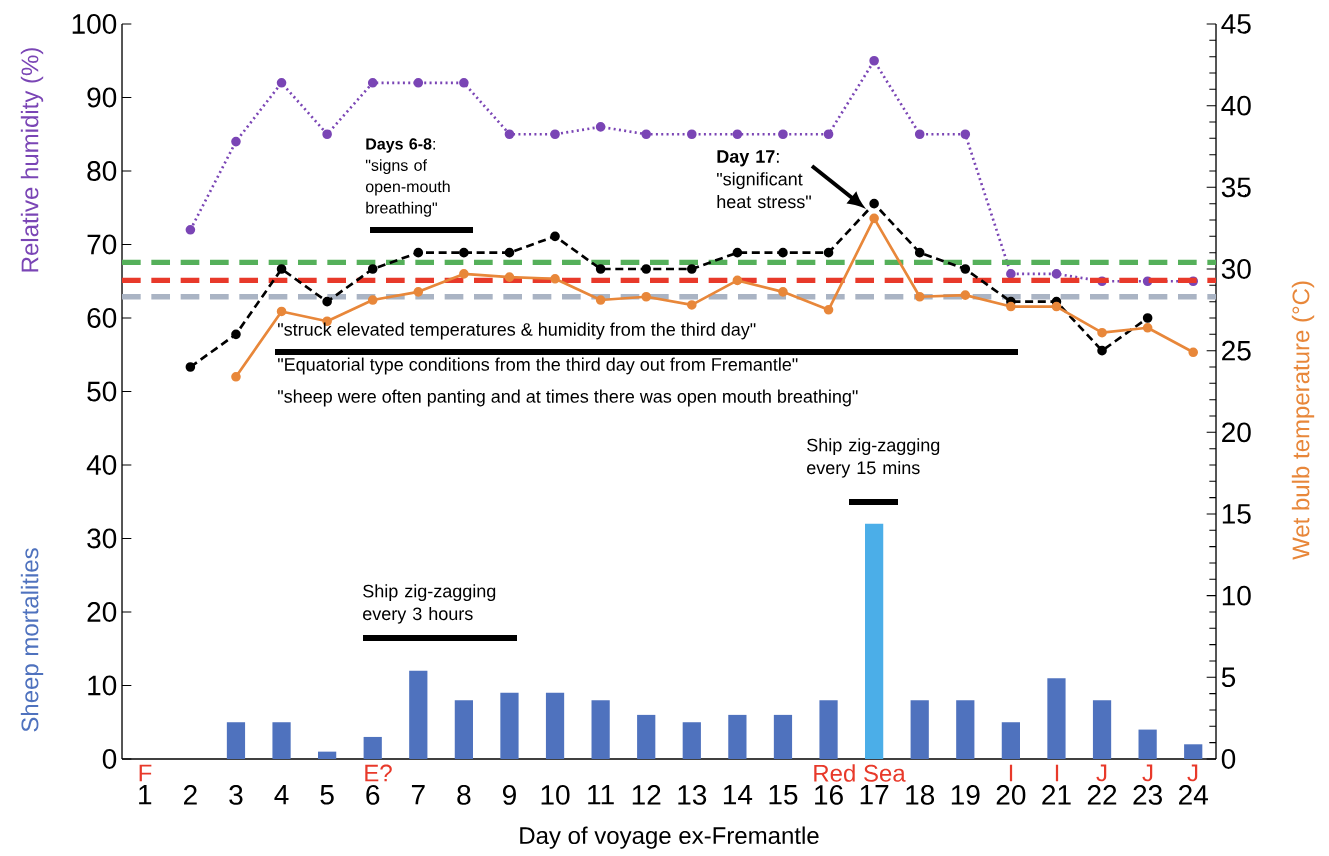 This screenshot has width=1329, height=856. I want to click on x-tick-label: 12, so click(646, 795).